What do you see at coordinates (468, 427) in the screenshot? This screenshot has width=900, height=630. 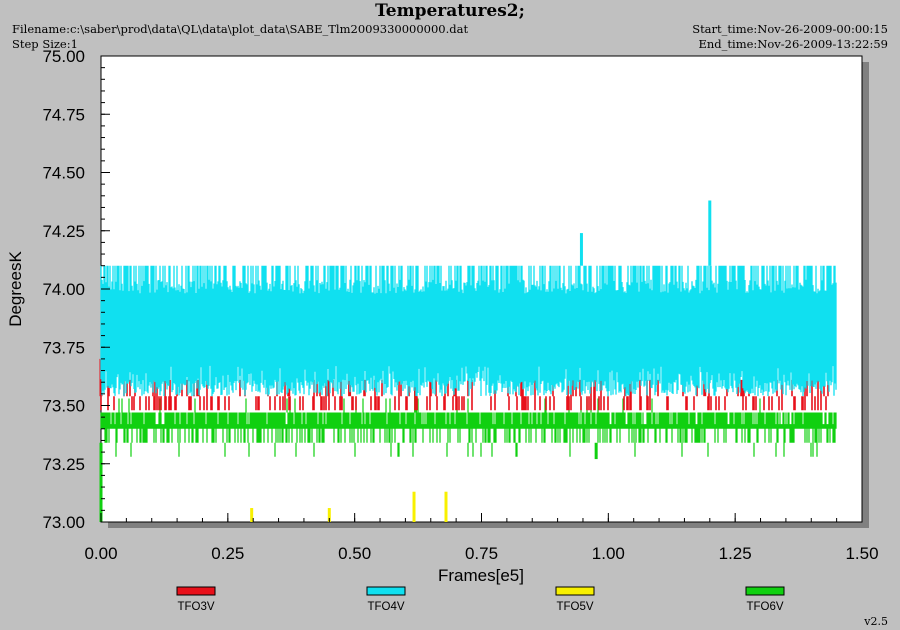 I see `series-tfo6v-trace` at bounding box center [468, 427].